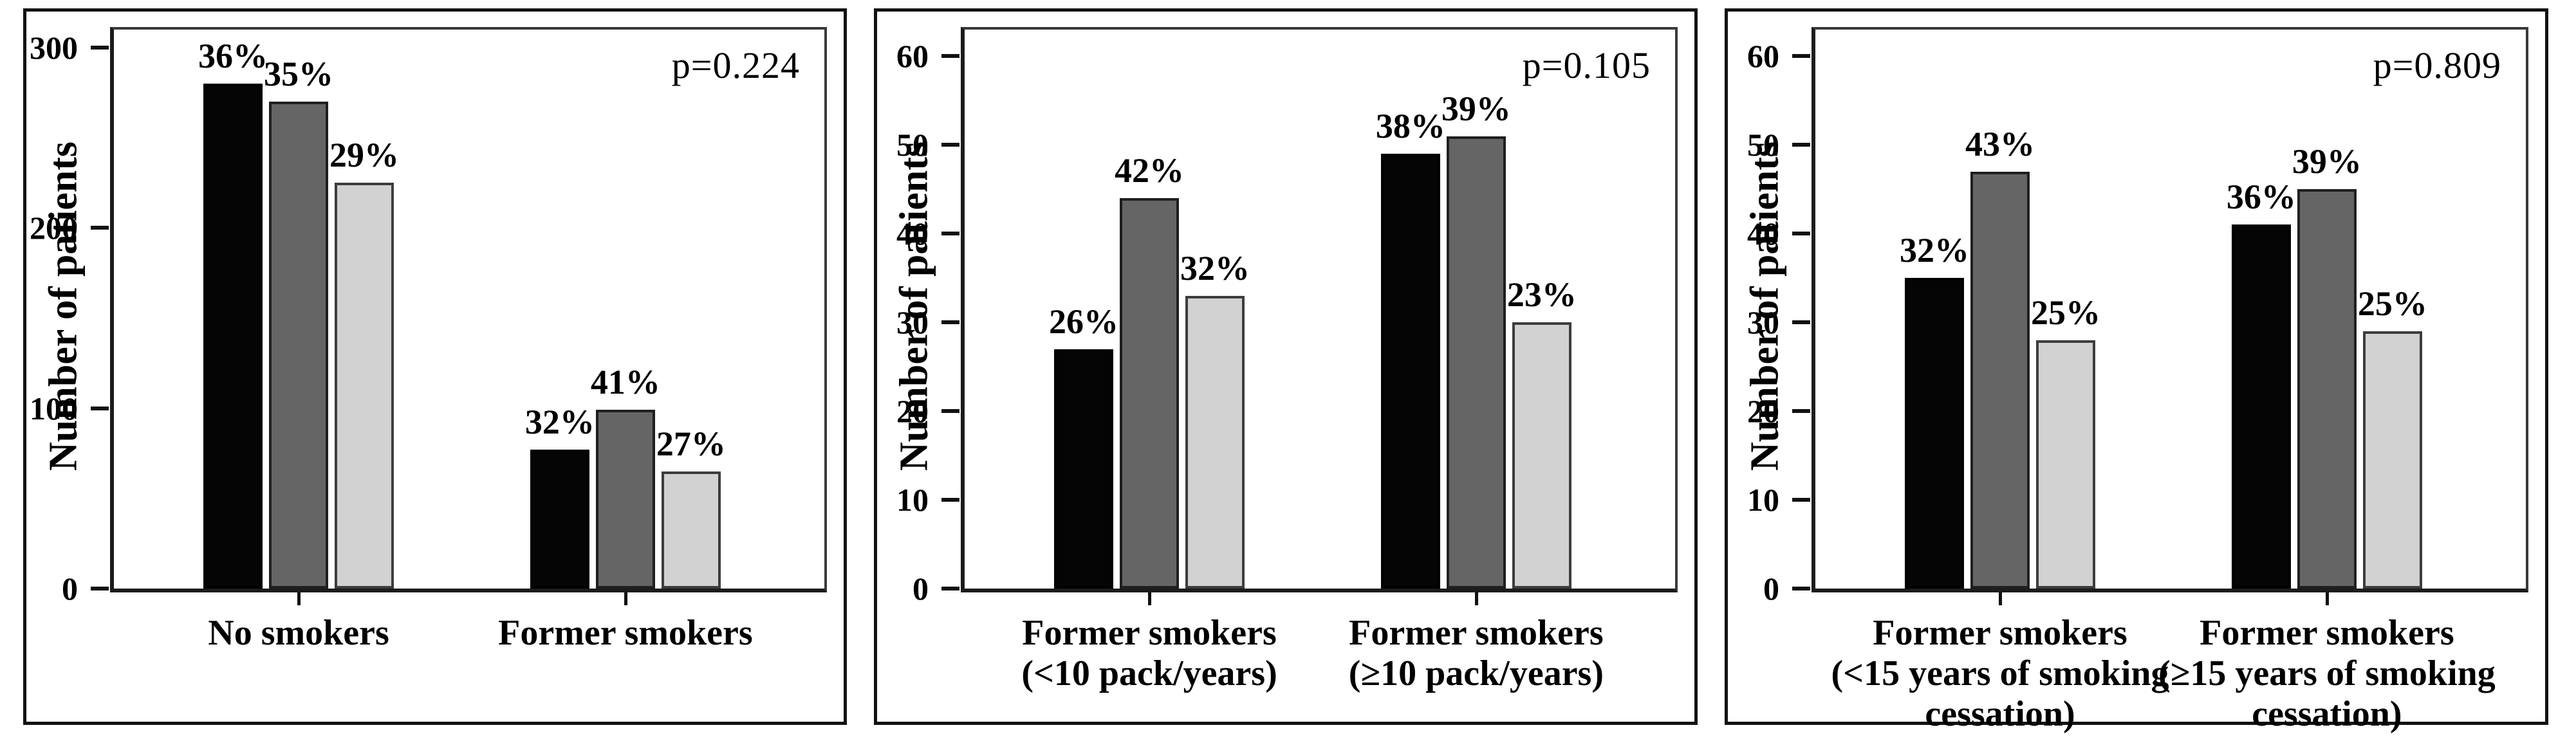  I want to click on p-value-label: p=0.809, so click(2437, 65).